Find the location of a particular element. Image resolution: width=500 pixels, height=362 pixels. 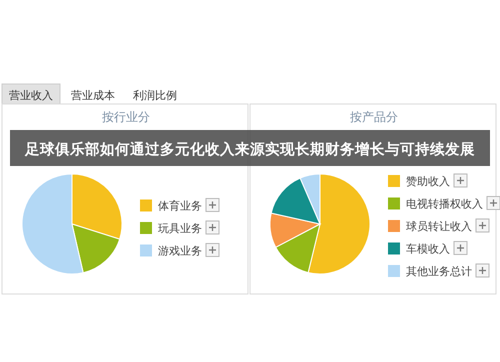

legend-label: 电视转播权收入 is located at coordinates (444, 204).